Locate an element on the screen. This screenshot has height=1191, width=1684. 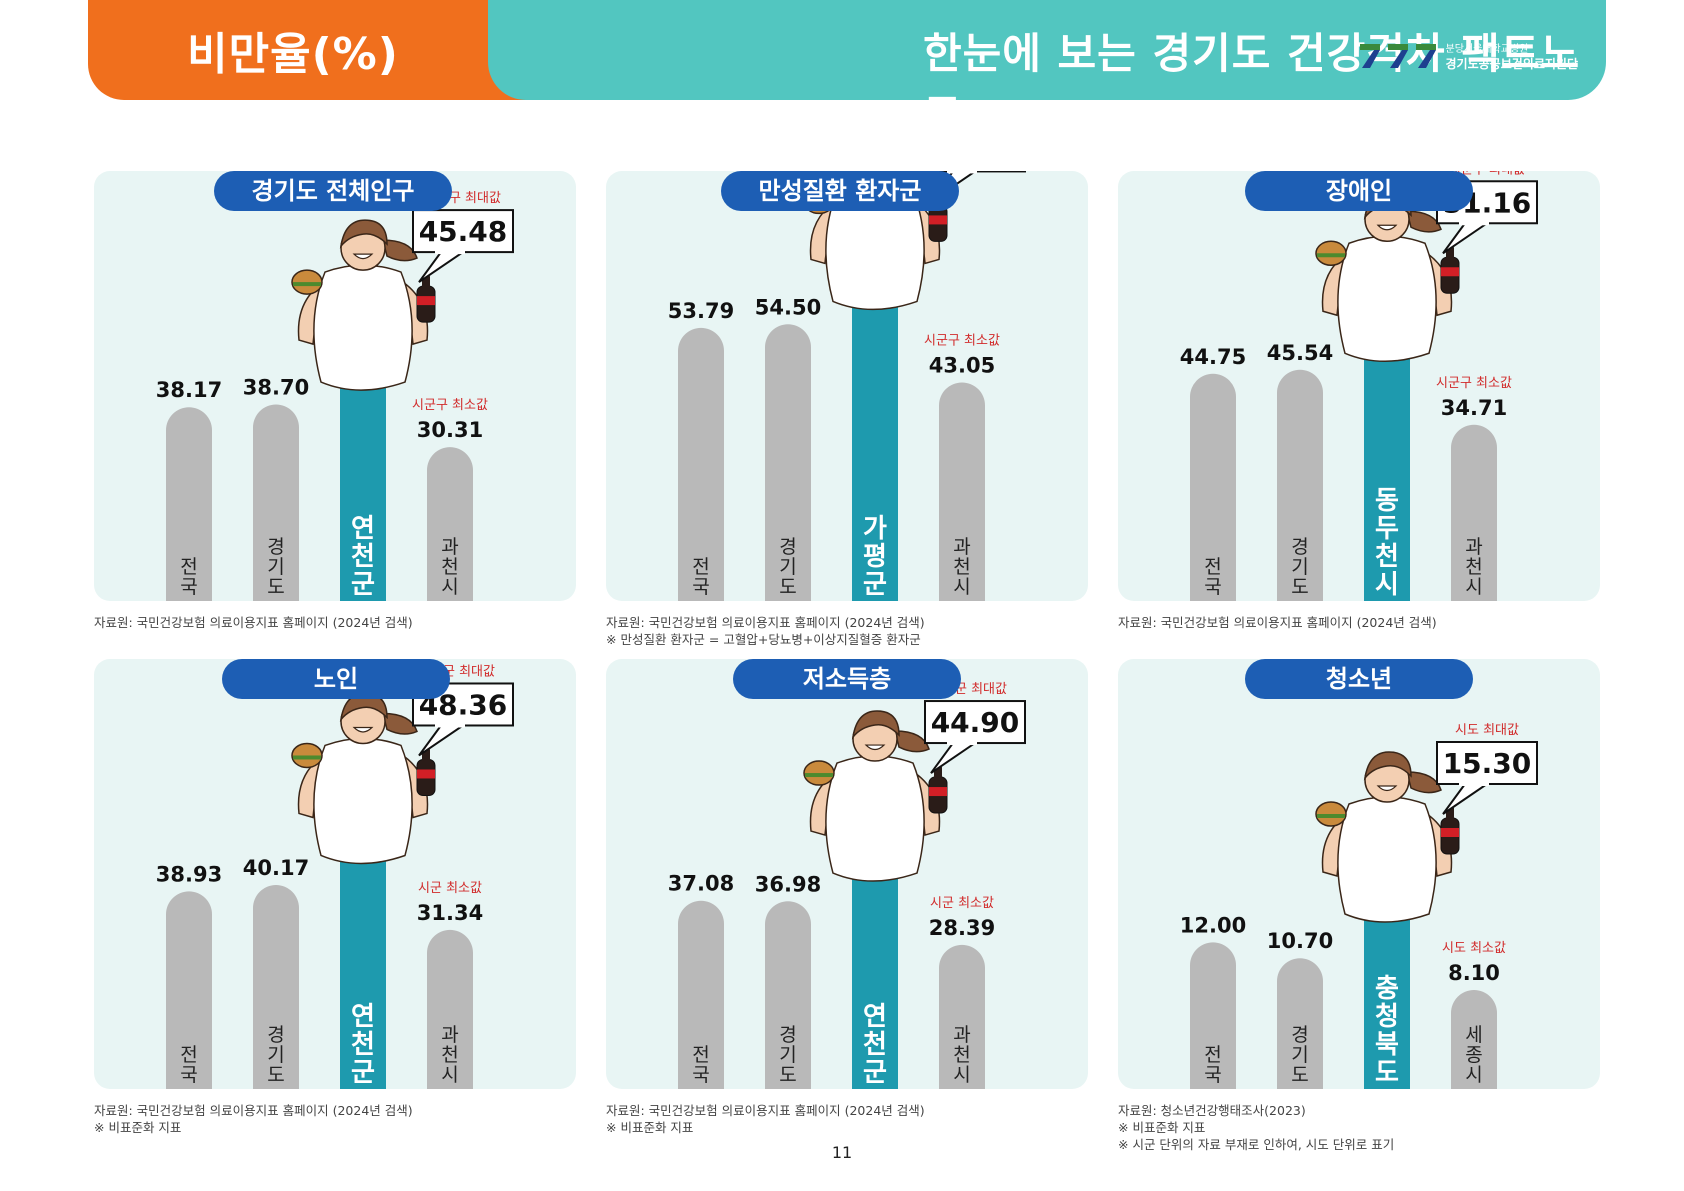
value-label: 37.08 is located at coordinates (701, 884).